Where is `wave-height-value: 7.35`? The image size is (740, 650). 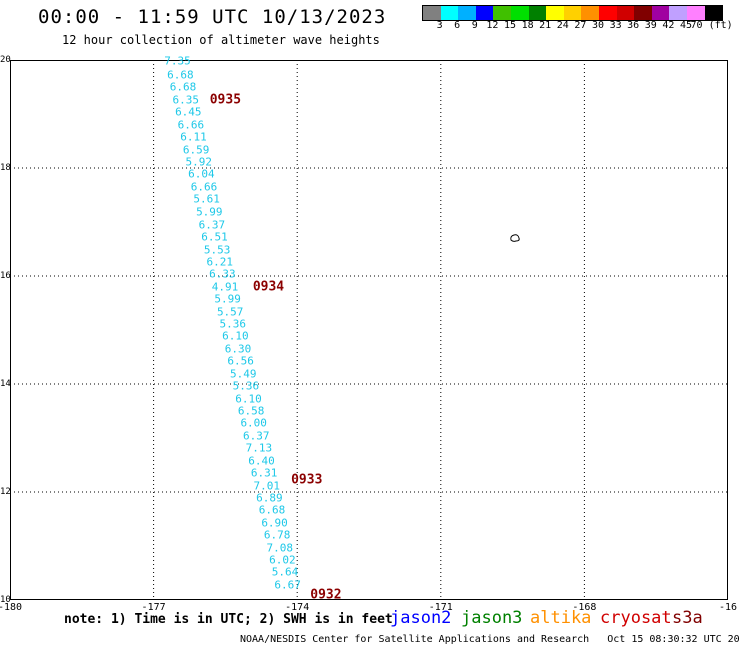 wave-height-value: 7.35 is located at coordinates (177, 61).